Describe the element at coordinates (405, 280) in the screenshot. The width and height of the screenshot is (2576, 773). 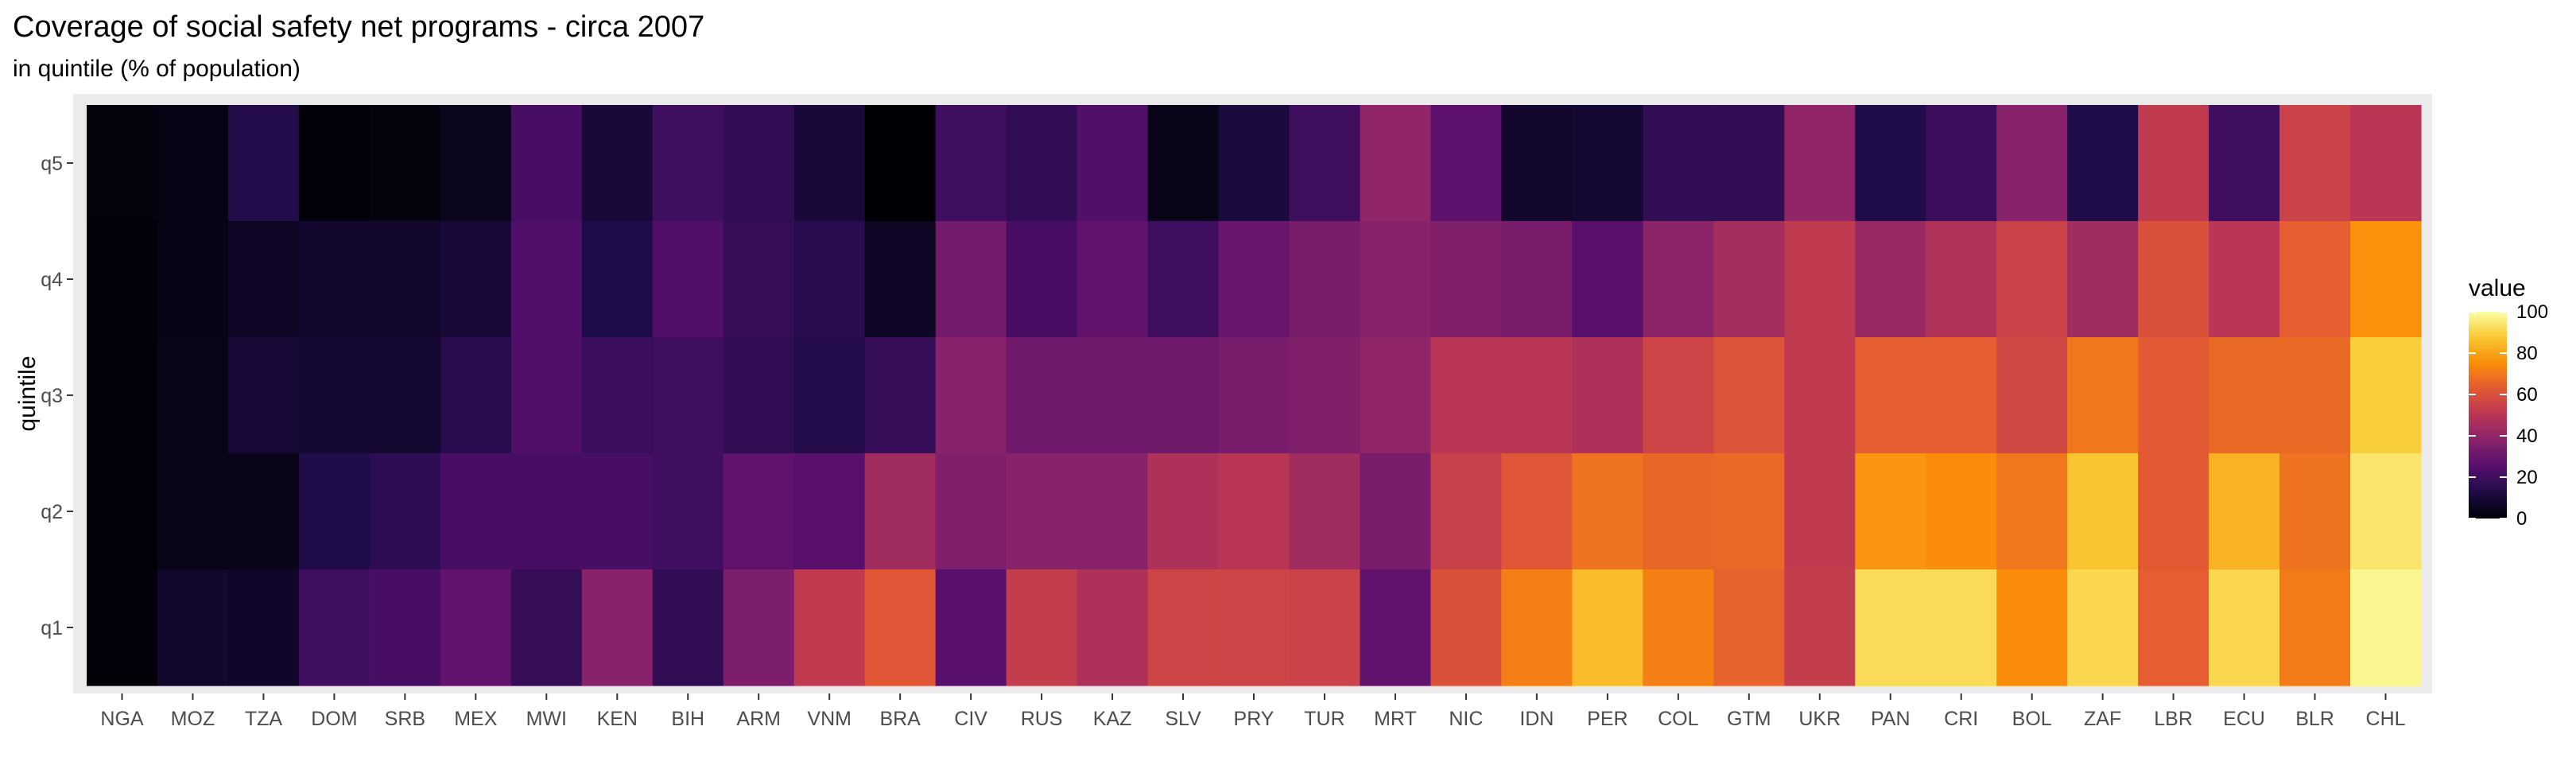
I see `heatmap-cell-srb-q4` at that location.